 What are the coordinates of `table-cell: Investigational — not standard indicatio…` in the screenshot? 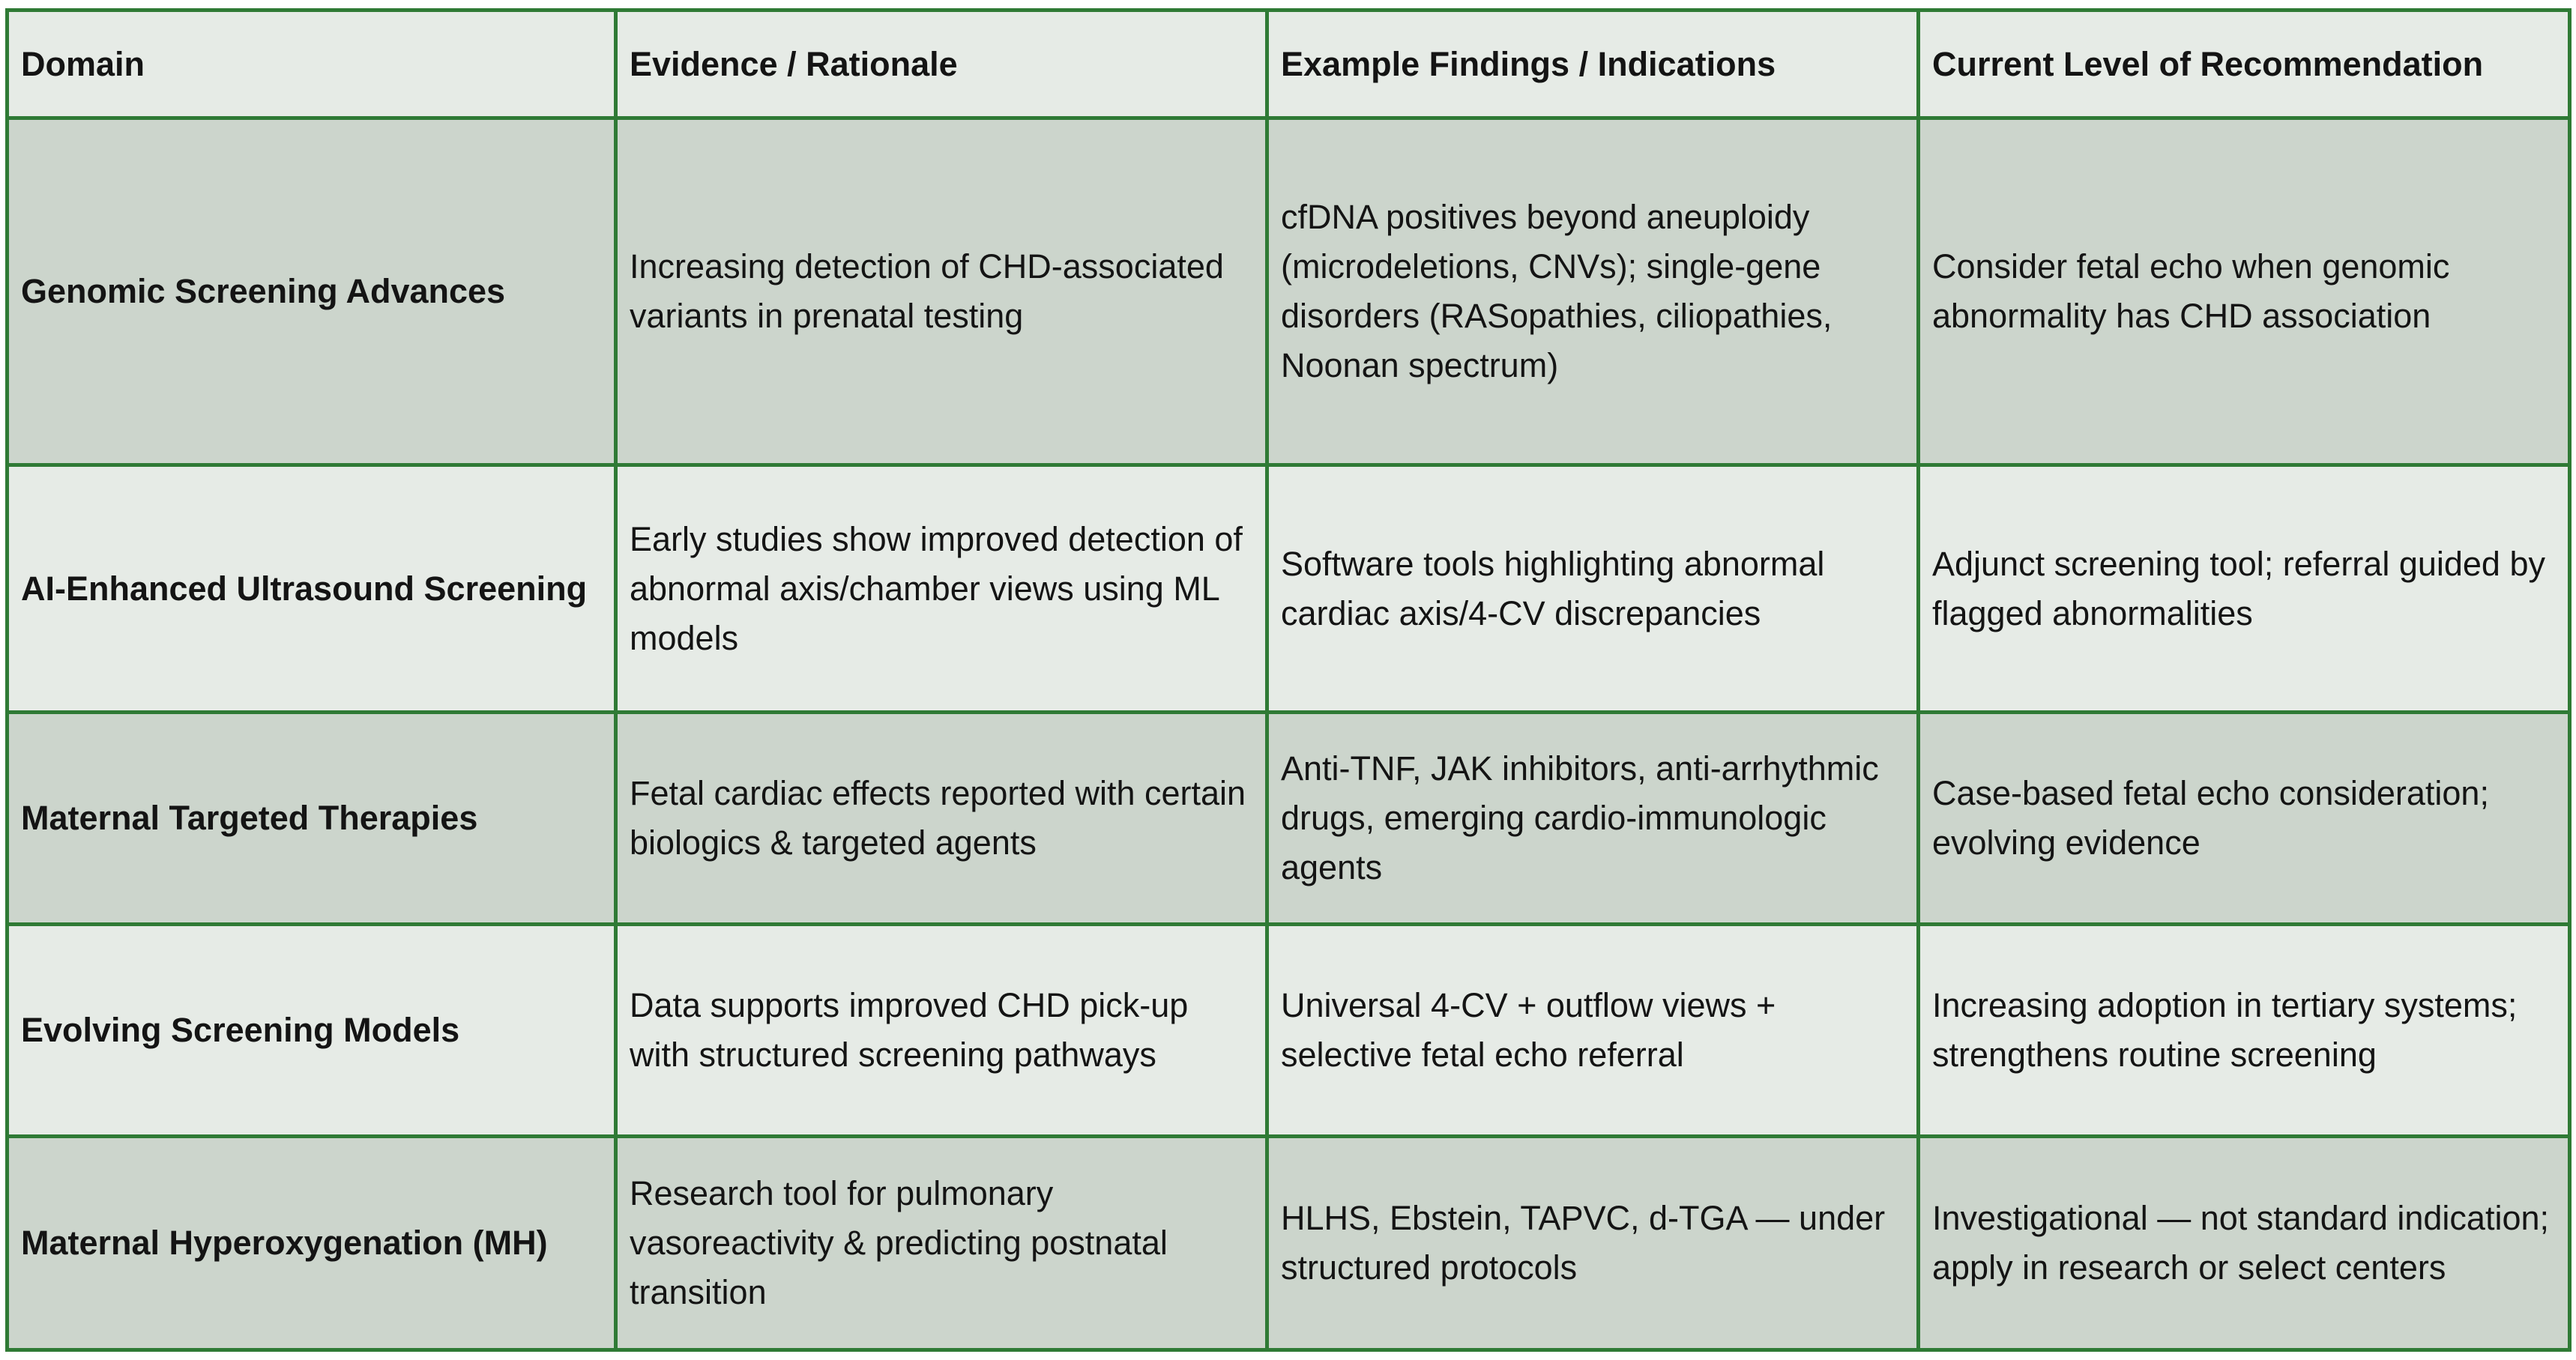 It's located at (2244, 1243).